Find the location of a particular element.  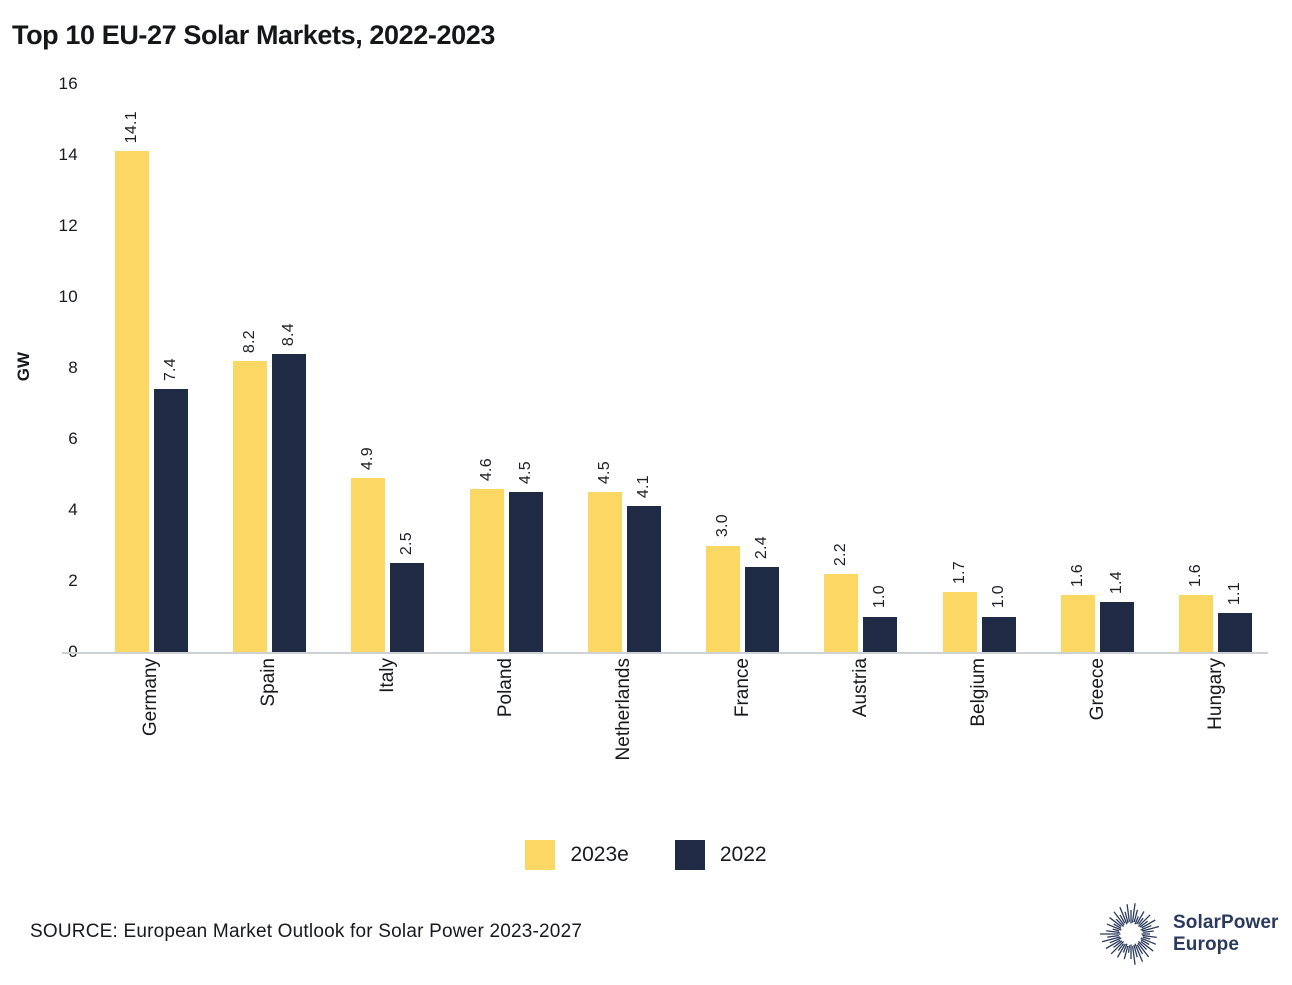

bar-value-label: 3.0 is located at coordinates (723, 526).